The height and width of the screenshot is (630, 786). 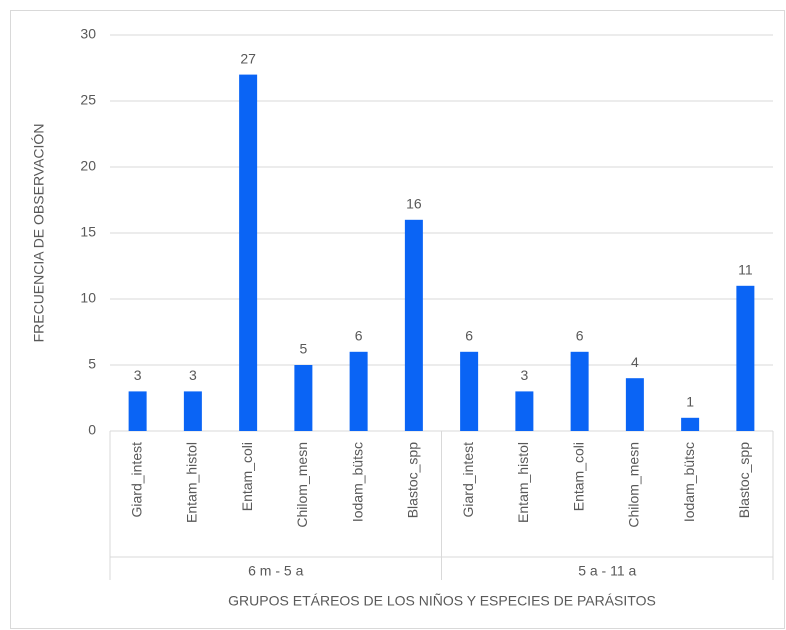 I want to click on value-label: 5, so click(x=303, y=349).